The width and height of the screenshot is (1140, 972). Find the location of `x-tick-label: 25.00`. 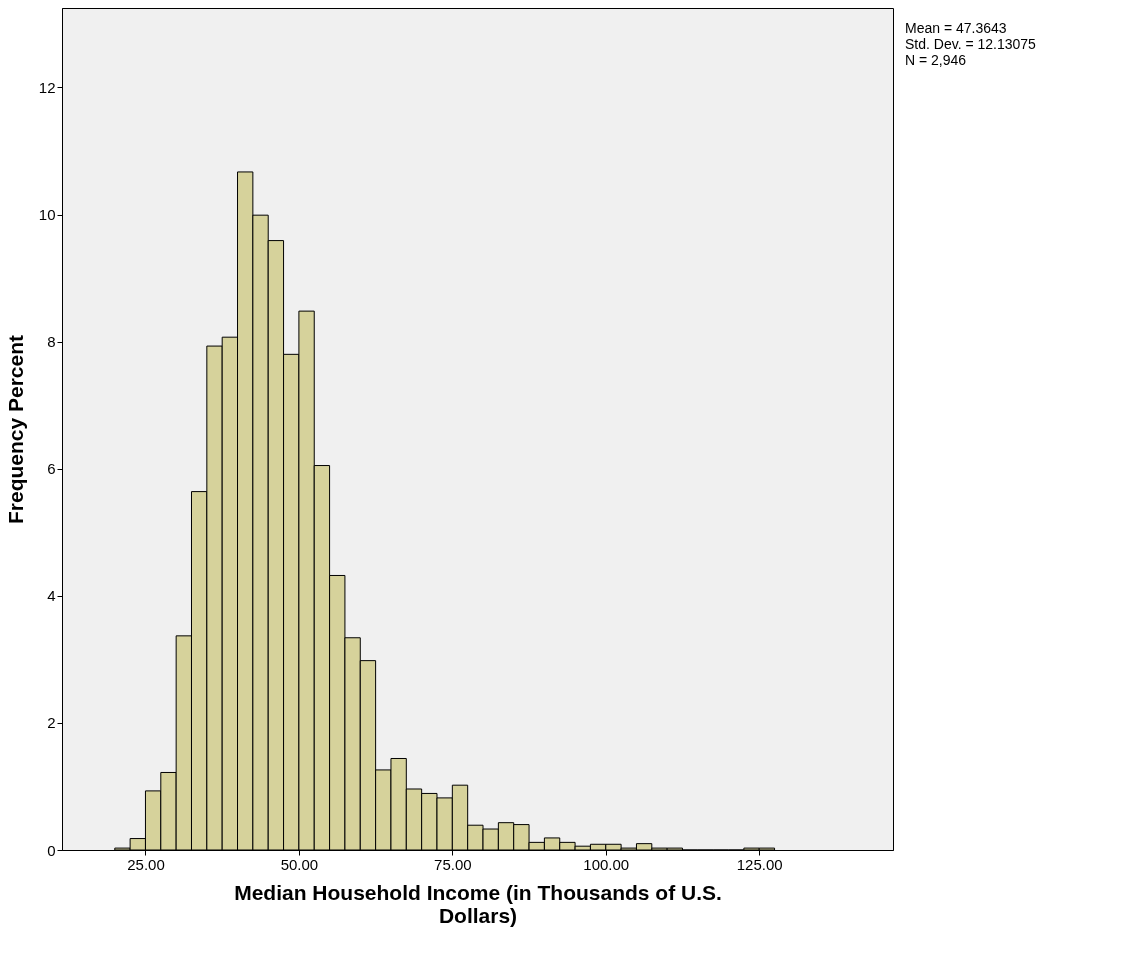

x-tick-label: 25.00 is located at coordinates (146, 864).